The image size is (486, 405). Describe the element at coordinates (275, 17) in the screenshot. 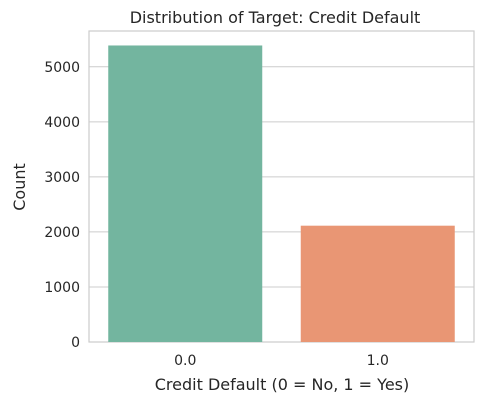

I see `chart-title: Distribution of Target: Credit Default` at that location.